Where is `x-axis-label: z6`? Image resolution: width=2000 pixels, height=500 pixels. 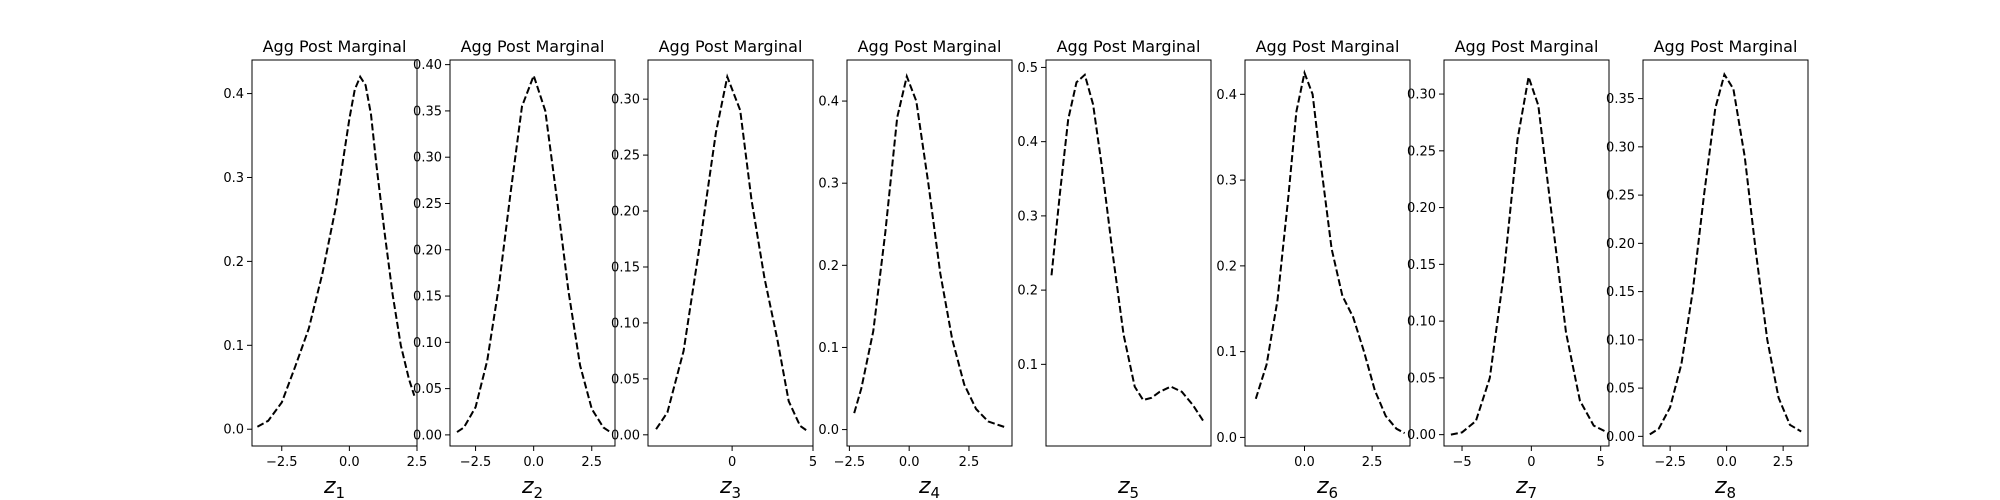 x-axis-label: z6 is located at coordinates (1327, 487).